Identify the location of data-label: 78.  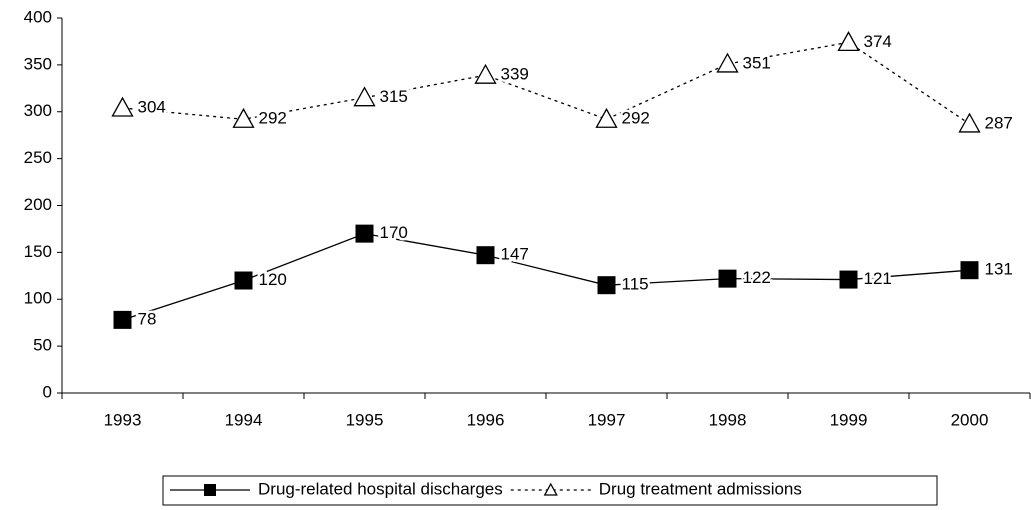
(147, 318).